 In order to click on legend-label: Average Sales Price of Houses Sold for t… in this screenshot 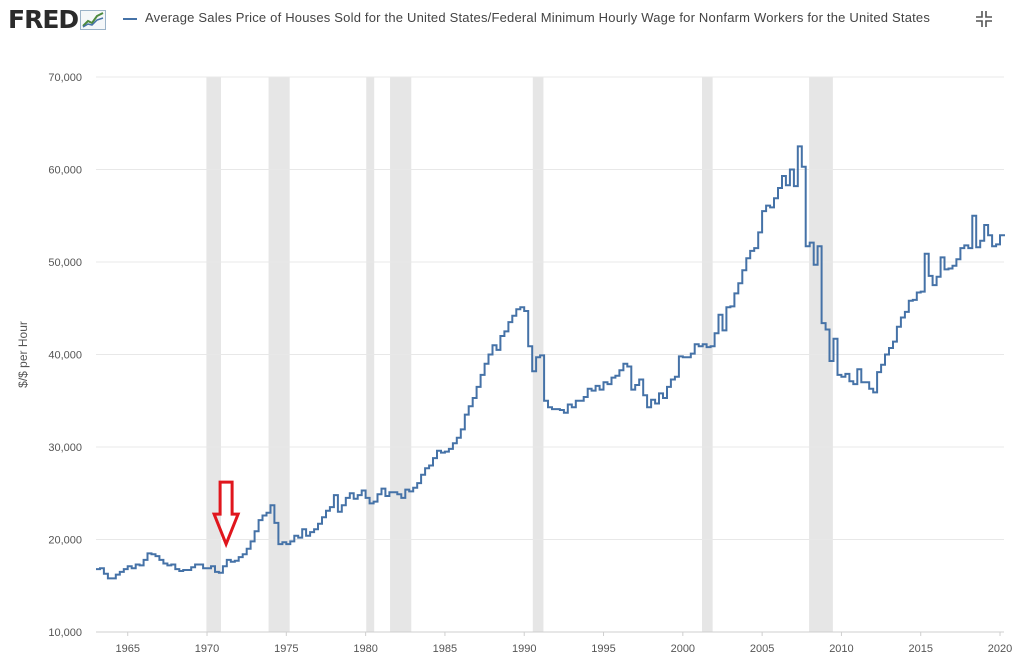, I will do `click(538, 17)`.